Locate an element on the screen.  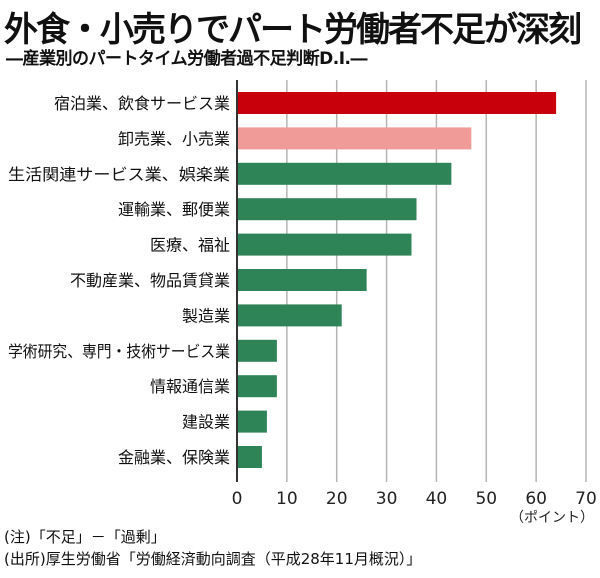
category-label: 宿泊業、飲食サービス業 is located at coordinates (142, 103).